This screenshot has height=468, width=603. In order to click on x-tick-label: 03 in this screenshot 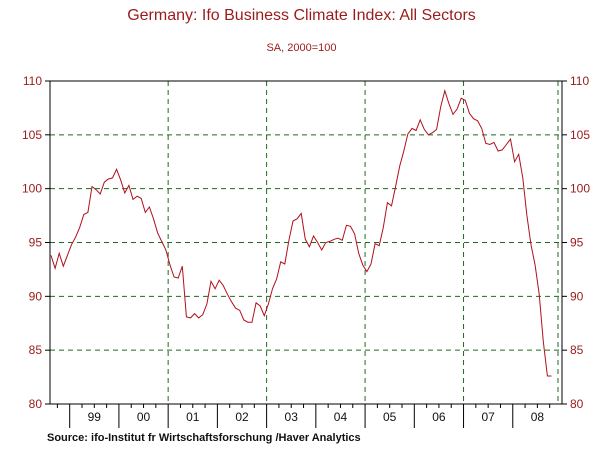, I will do `click(292, 417)`.